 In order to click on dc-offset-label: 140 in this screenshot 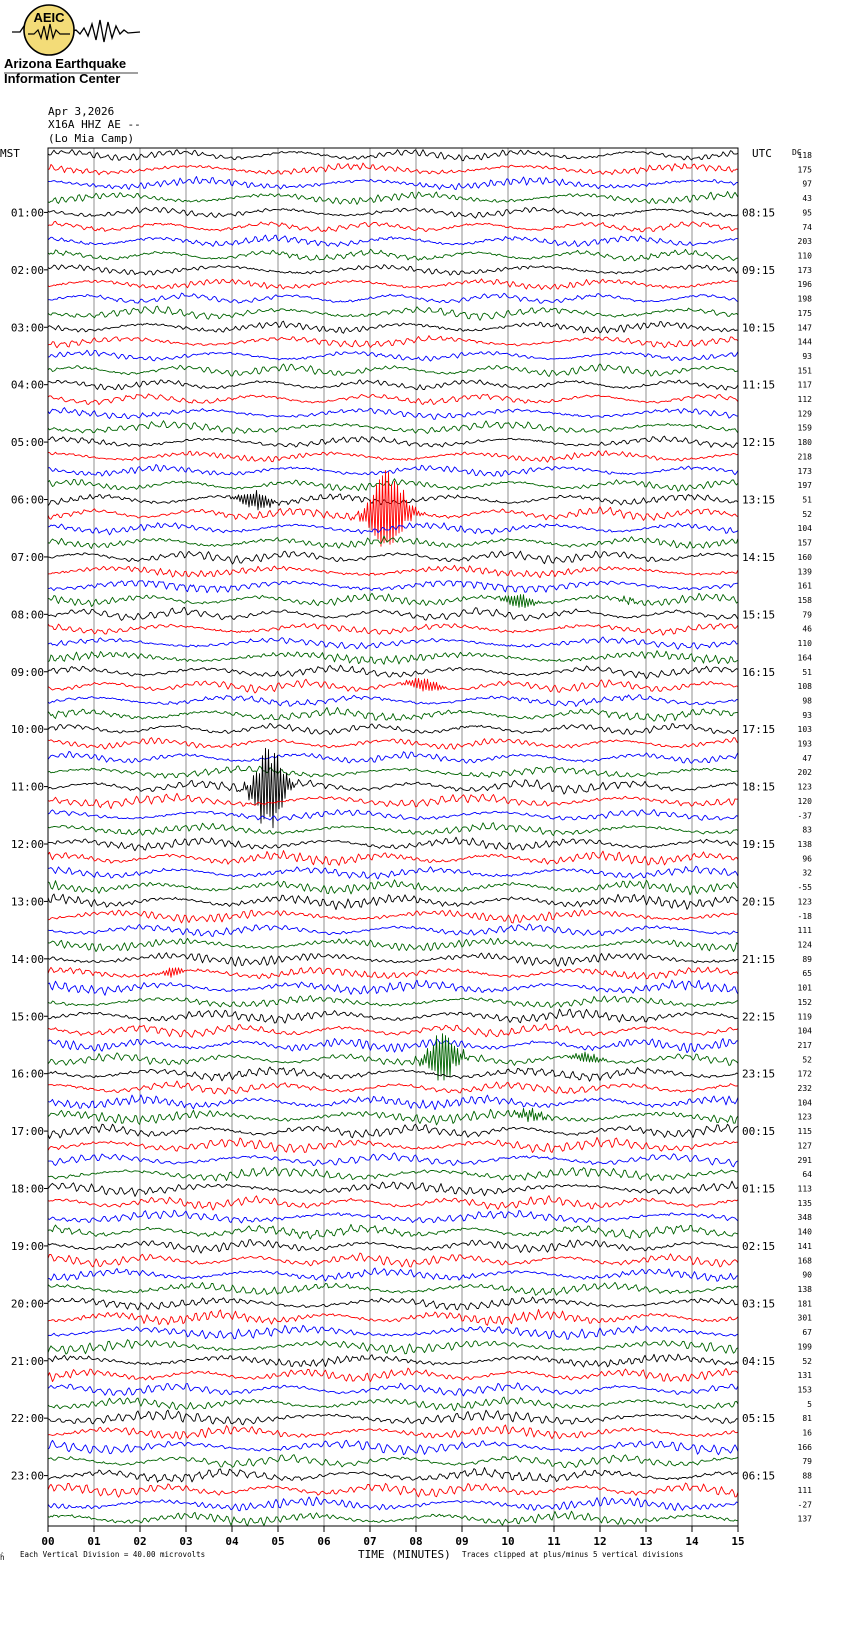, I will do `click(805, 1232)`.